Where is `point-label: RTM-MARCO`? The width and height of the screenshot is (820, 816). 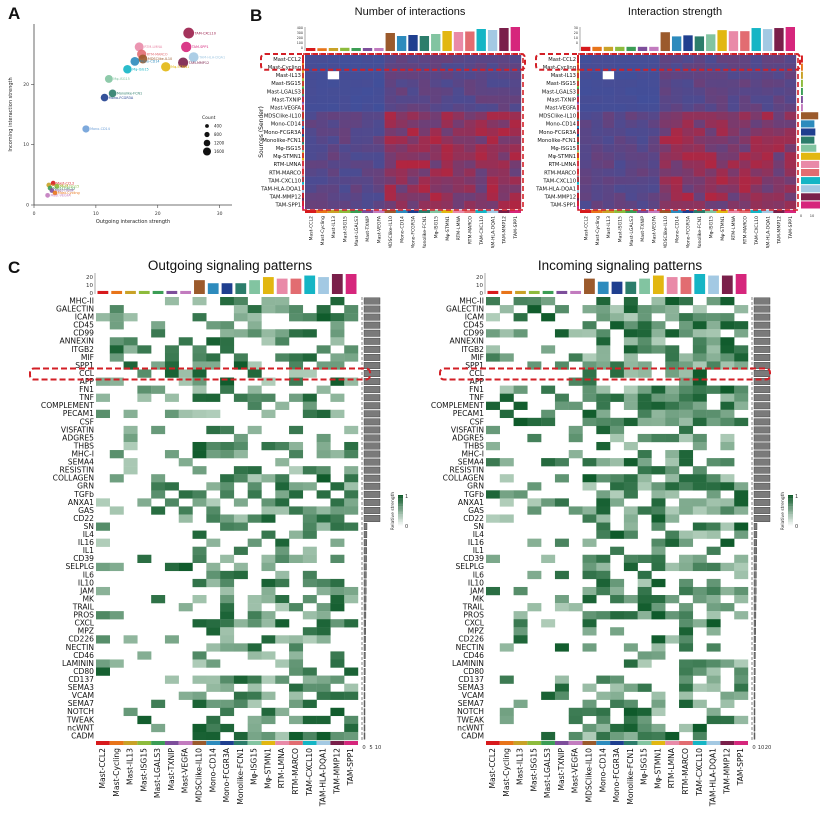
point-label: RTM-MARCO is located at coordinates (157, 54).